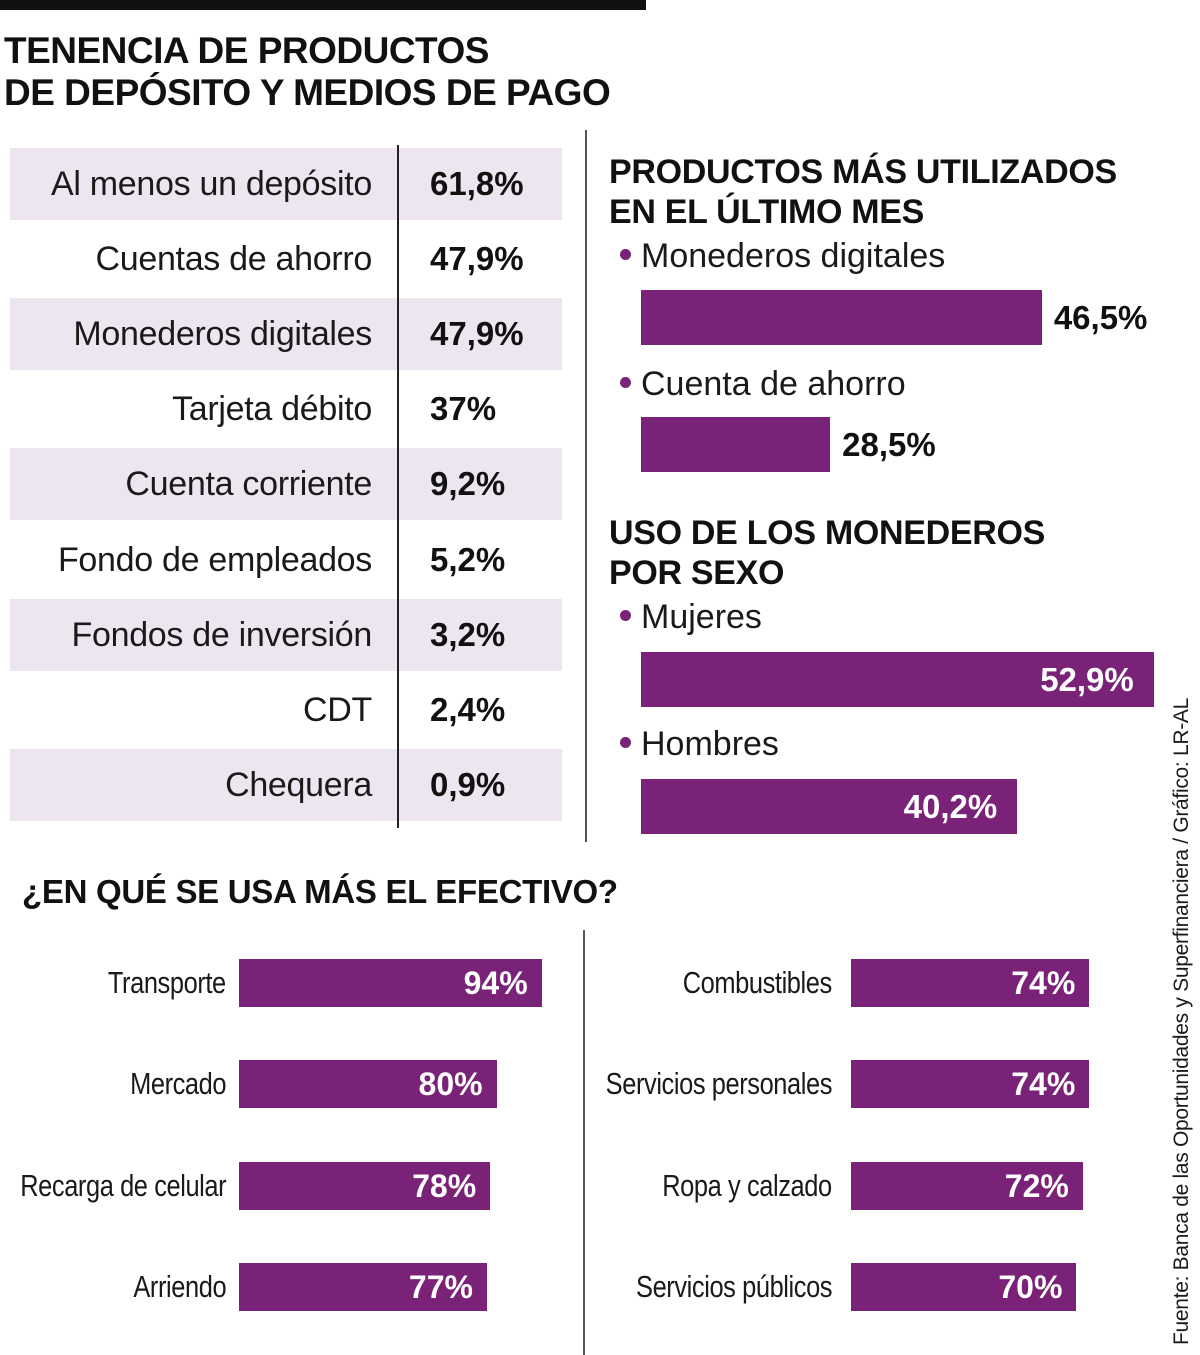 The width and height of the screenshot is (1200, 1355). I want to click on table-row-label: Fondo de empleados, so click(214, 559).